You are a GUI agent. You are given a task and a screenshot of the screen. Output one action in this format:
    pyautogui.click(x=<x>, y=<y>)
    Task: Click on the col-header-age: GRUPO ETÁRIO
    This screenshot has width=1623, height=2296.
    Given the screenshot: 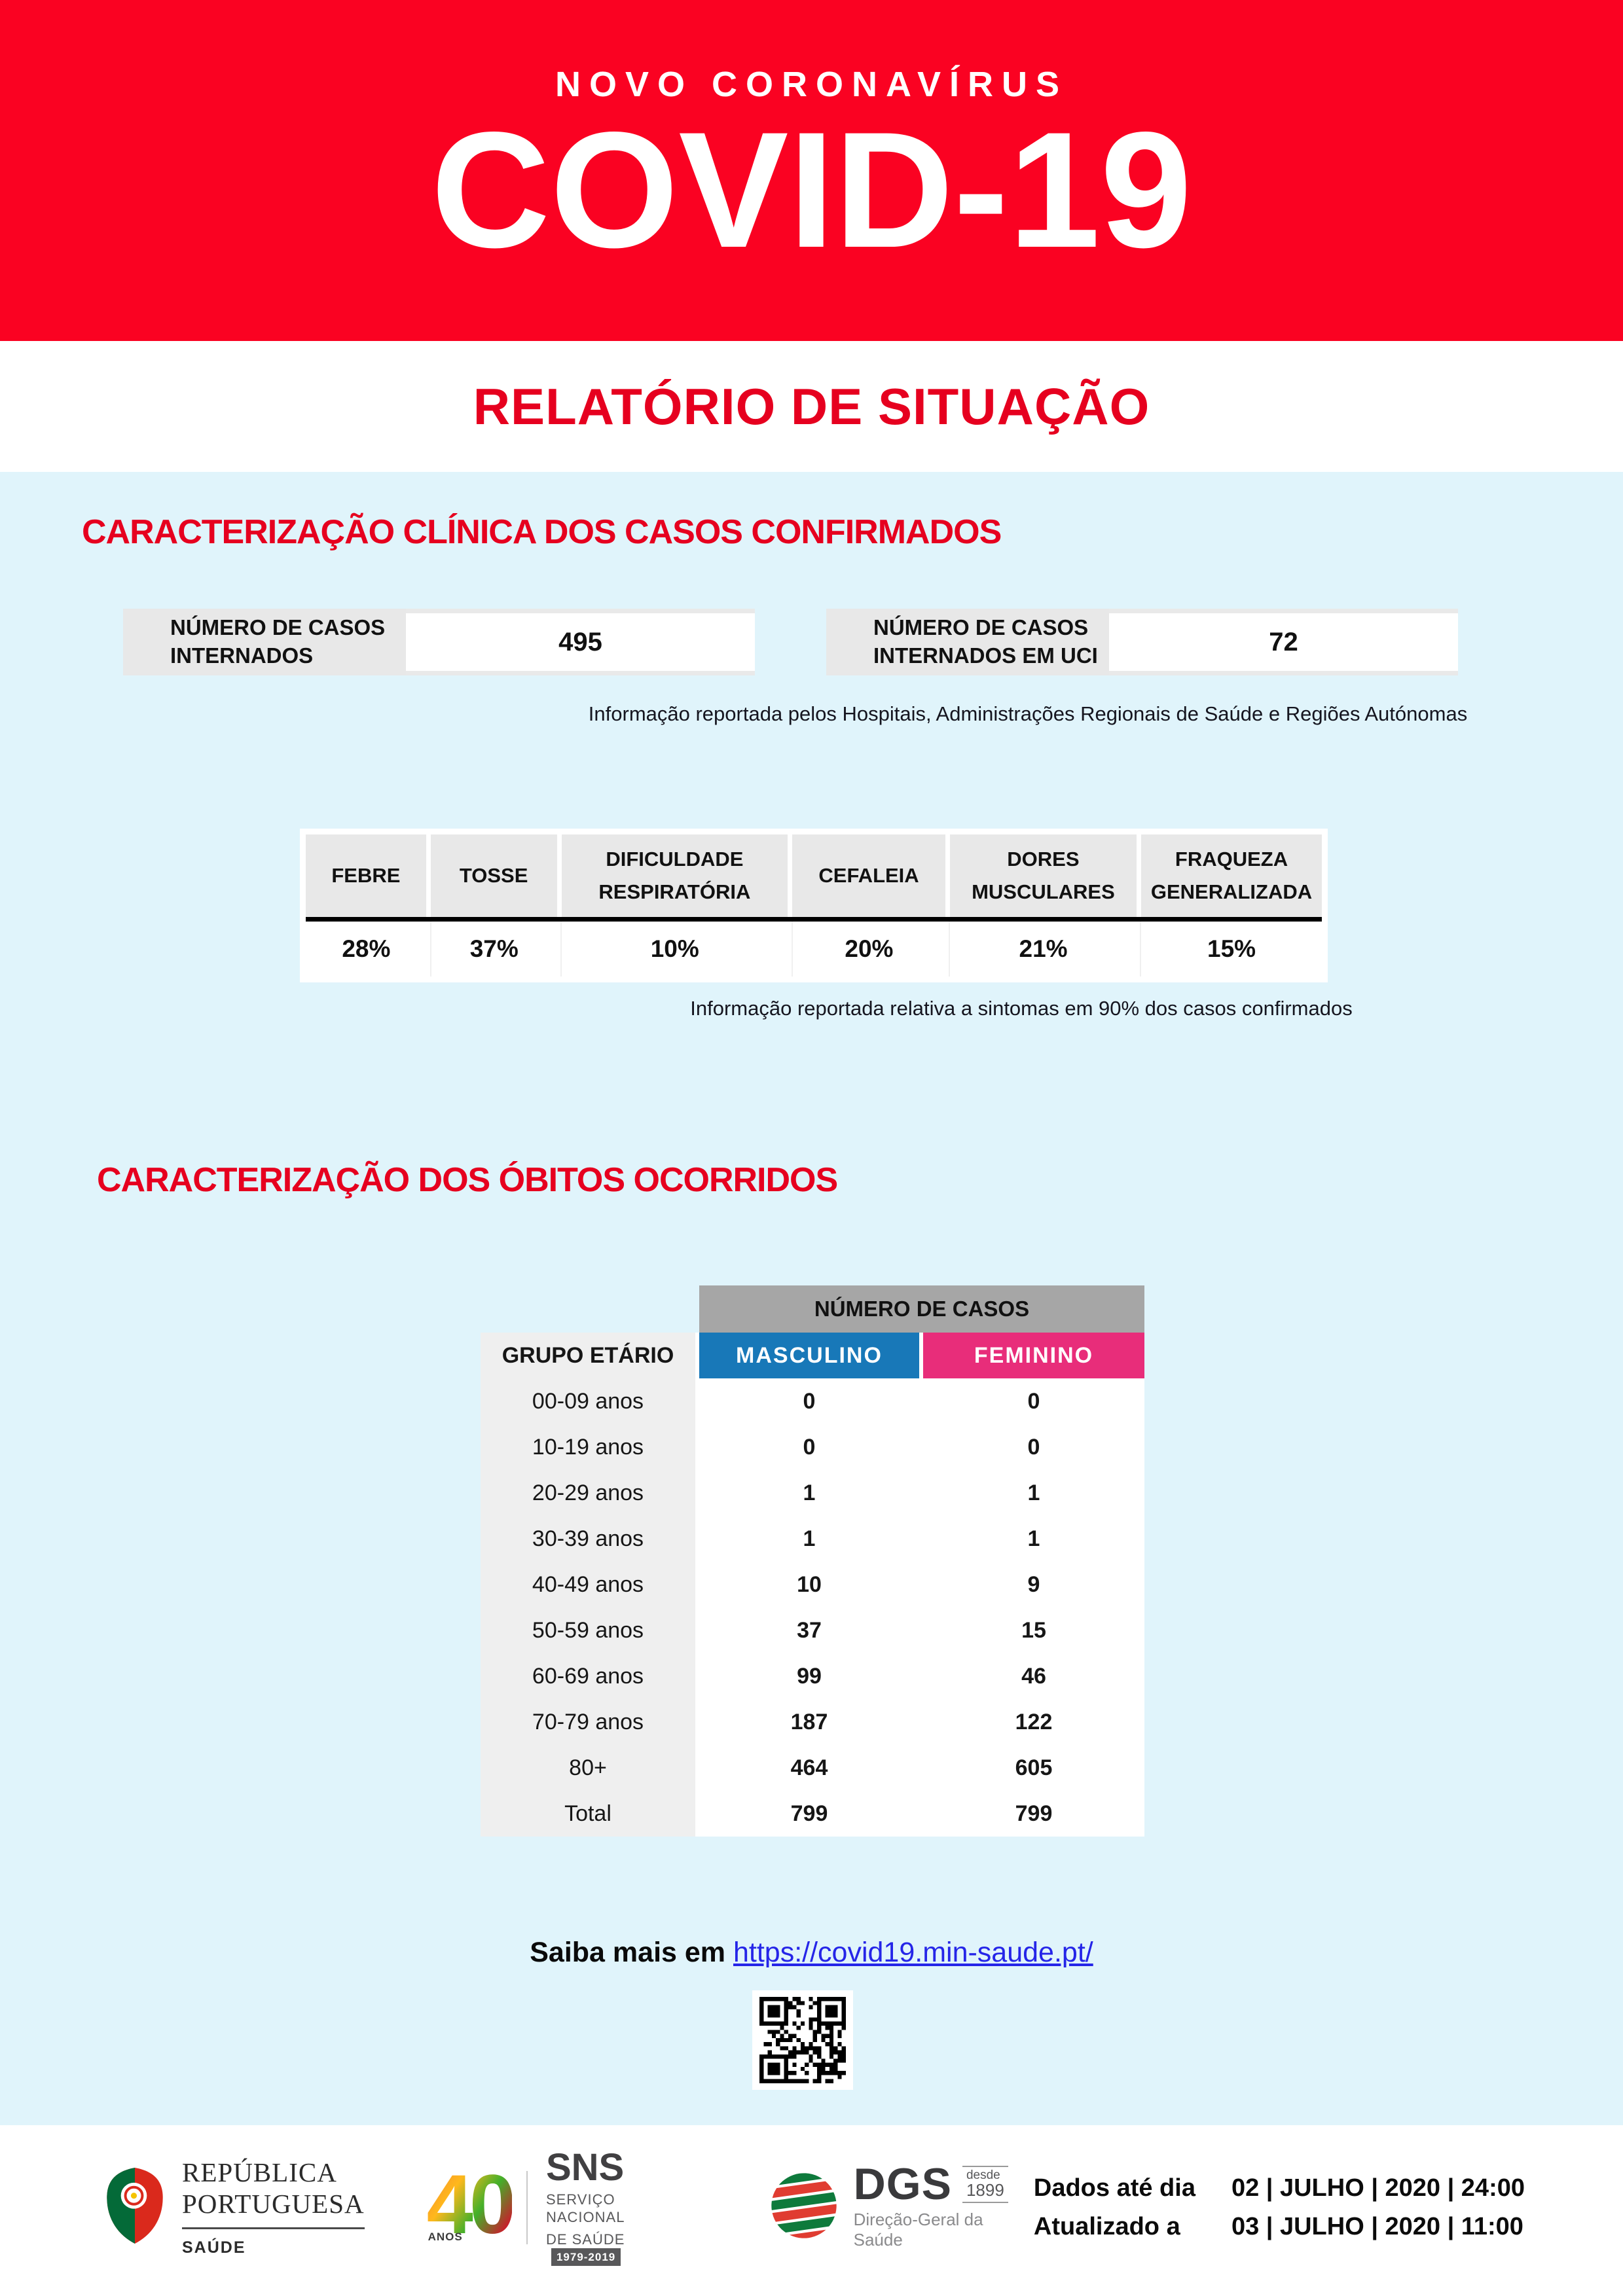 What is the action you would take?
    pyautogui.click(x=588, y=1355)
    